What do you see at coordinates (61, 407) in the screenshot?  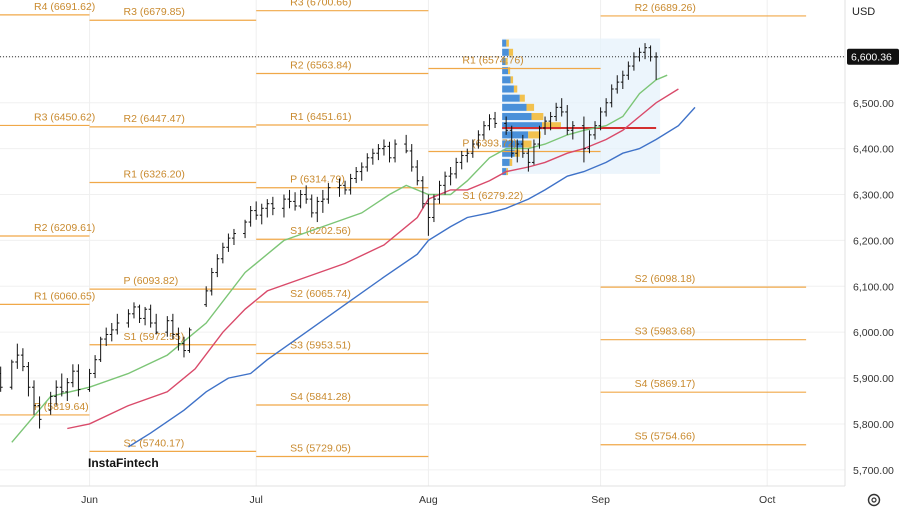 I see `pivot-label-p: P (5819.64)` at bounding box center [61, 407].